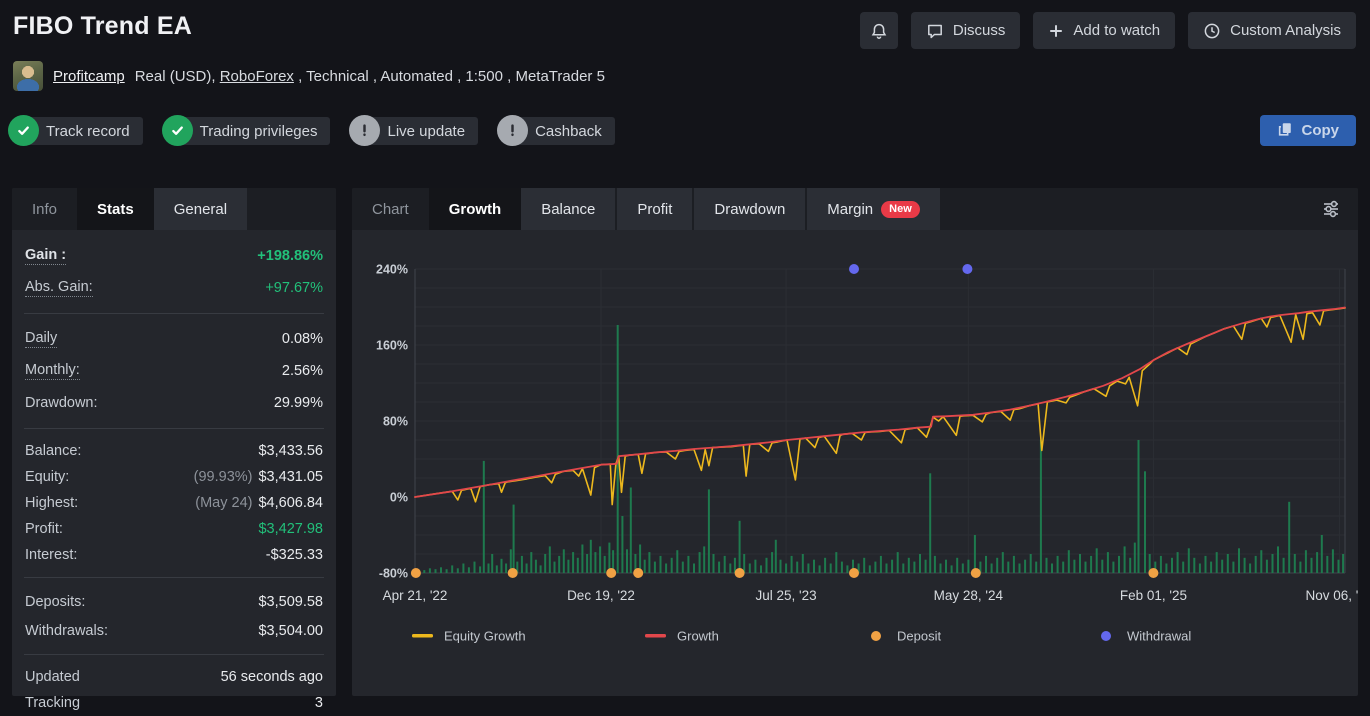 This screenshot has height=716, width=1370. Describe the element at coordinates (290, 630) in the screenshot. I see `stat-value-text: $3,504.00` at that location.